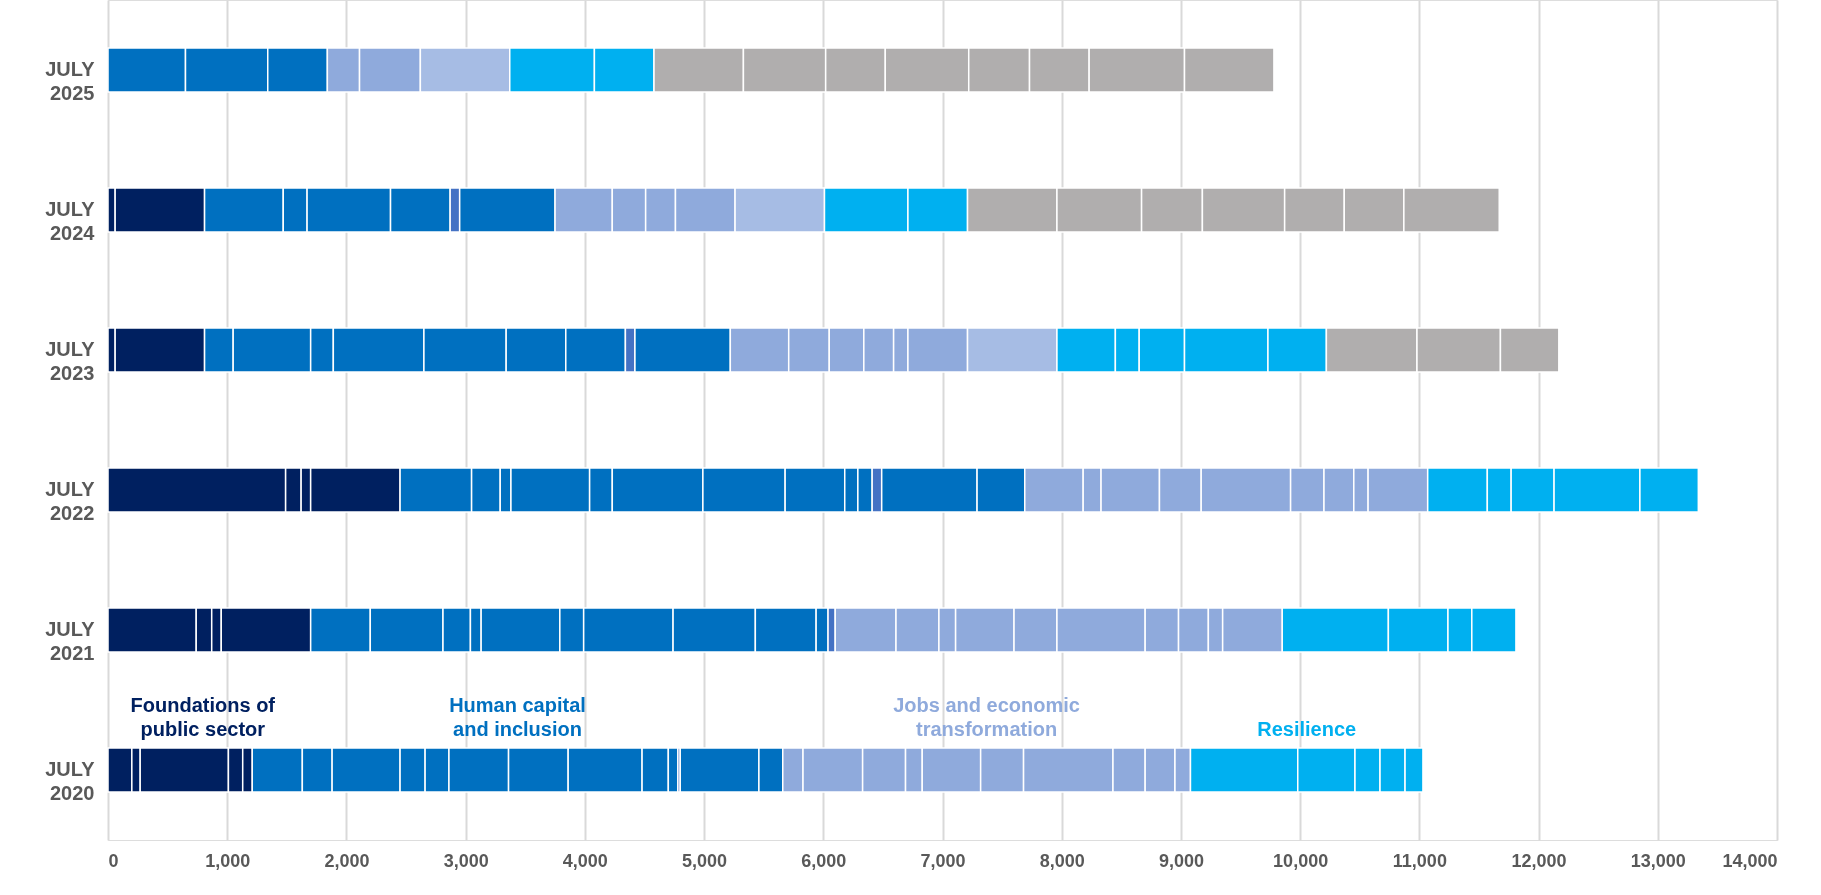 This screenshot has width=1821, height=895. I want to click on x-tick-label: 7,000, so click(943, 860).